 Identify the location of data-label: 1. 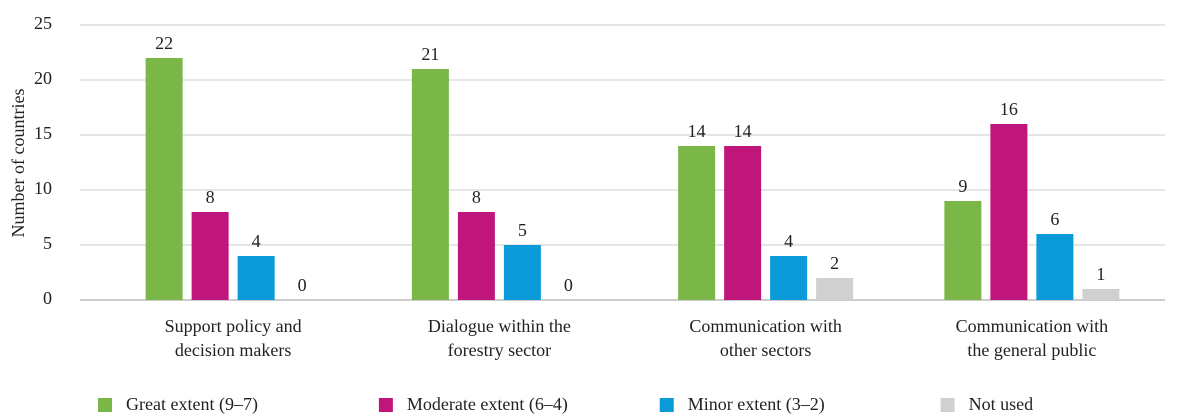
(1100, 274).